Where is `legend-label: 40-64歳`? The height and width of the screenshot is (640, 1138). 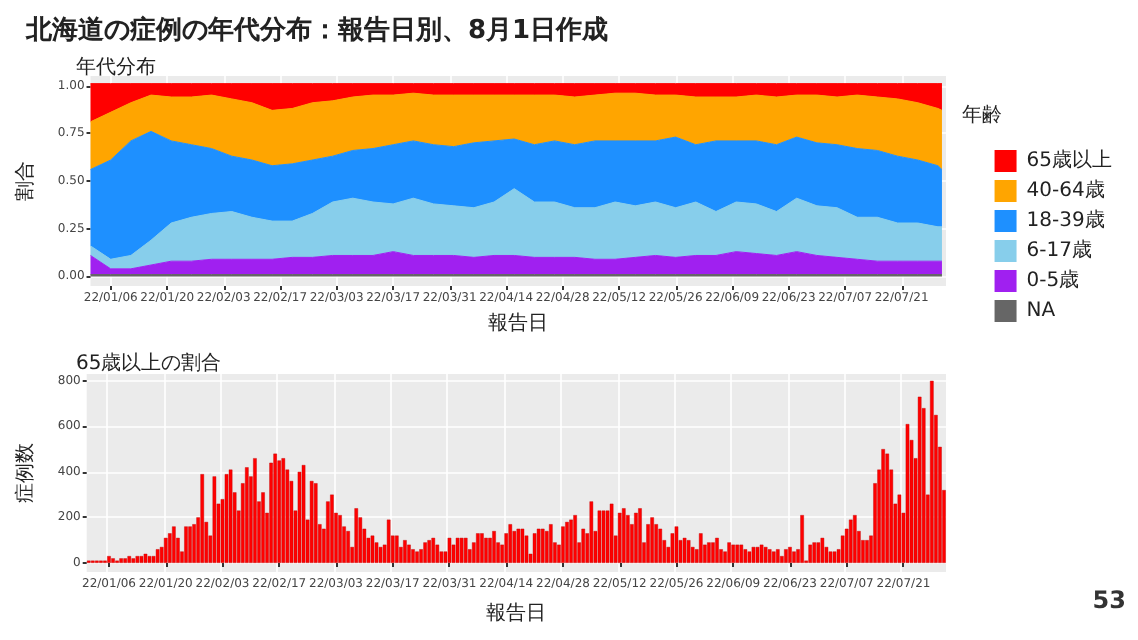 legend-label: 40-64歳 is located at coordinates (1065, 190).